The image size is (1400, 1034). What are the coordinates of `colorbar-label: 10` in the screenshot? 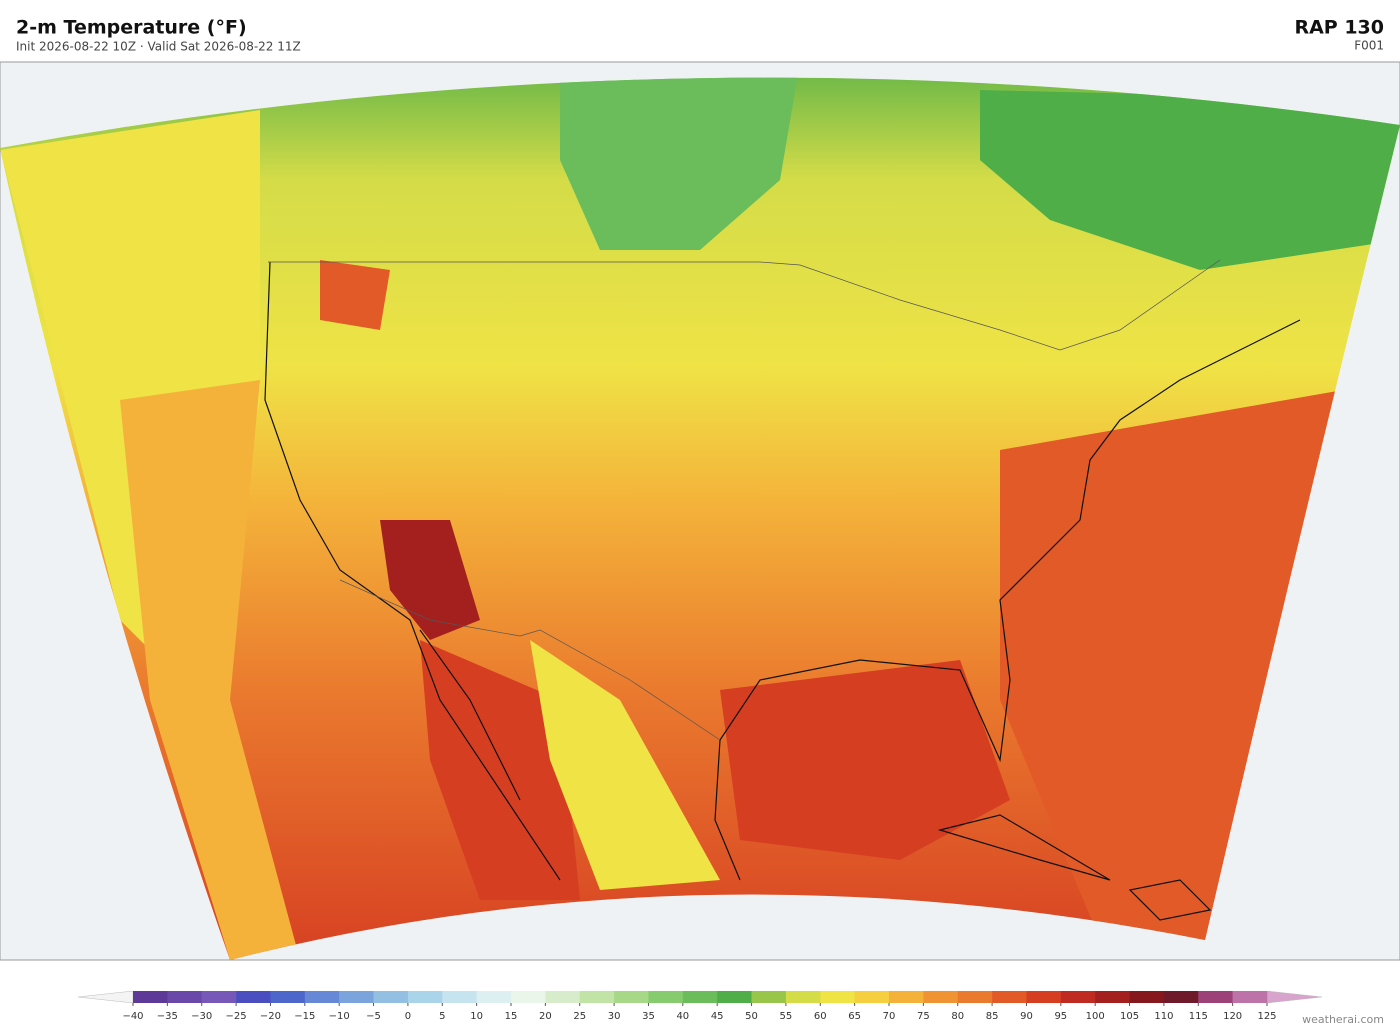 It's located at (476, 1016).